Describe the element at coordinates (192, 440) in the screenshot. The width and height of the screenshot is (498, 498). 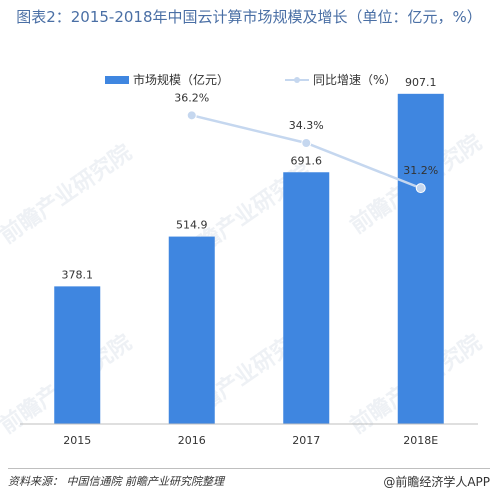
I see `x-tick-label: 2016` at that location.